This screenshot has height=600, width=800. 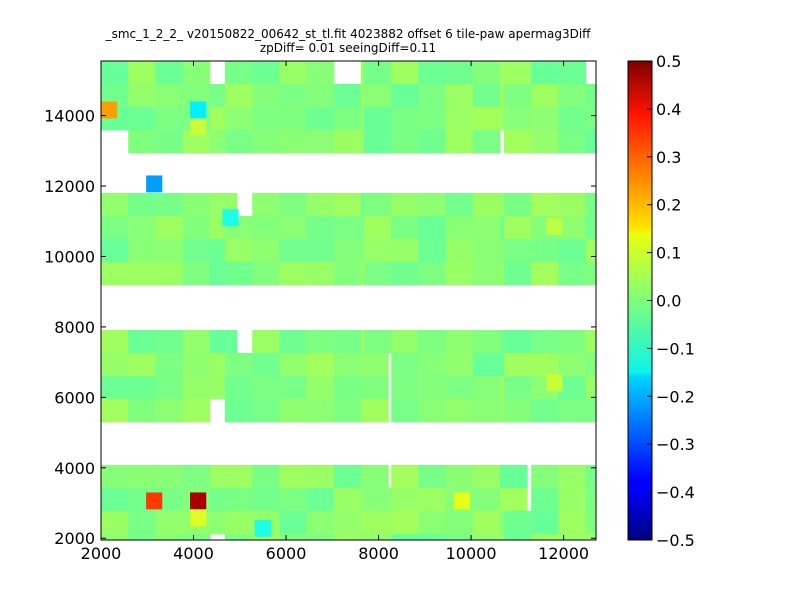 What do you see at coordinates (74, 327) in the screenshot?
I see `y-tick-label: 8000` at bounding box center [74, 327].